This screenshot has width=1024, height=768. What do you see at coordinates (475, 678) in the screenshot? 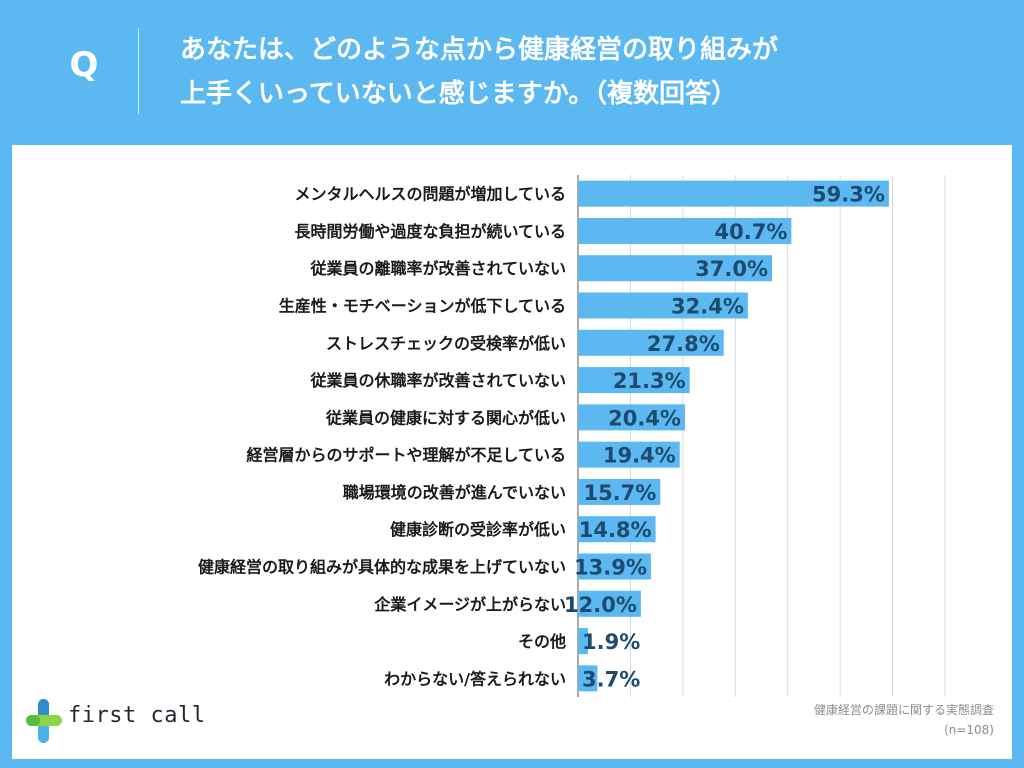
I see `category-label: わからない/答えられない` at bounding box center [475, 678].